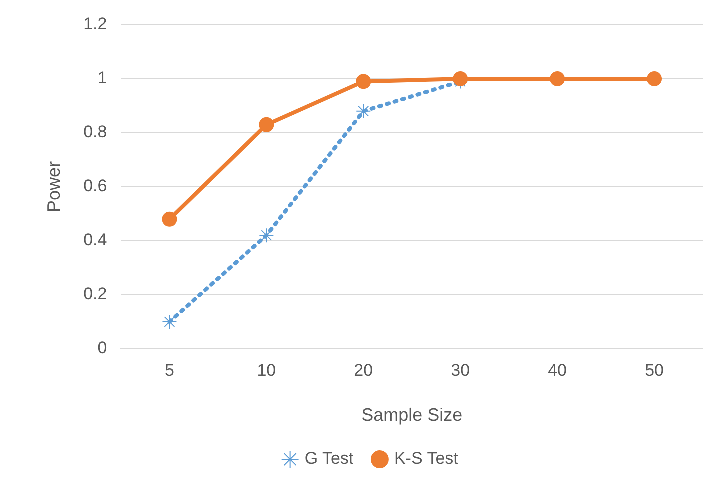 The image size is (728, 493). Describe the element at coordinates (54, 187) in the screenshot. I see `y-axis-title: Power` at that location.